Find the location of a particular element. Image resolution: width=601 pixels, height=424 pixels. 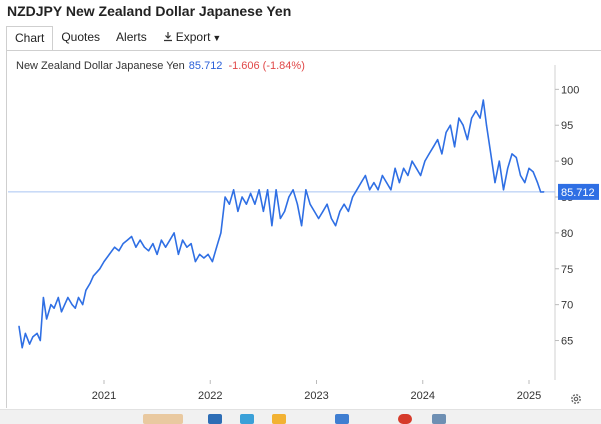

tab-alerts: Alerts is located at coordinates (131, 37).